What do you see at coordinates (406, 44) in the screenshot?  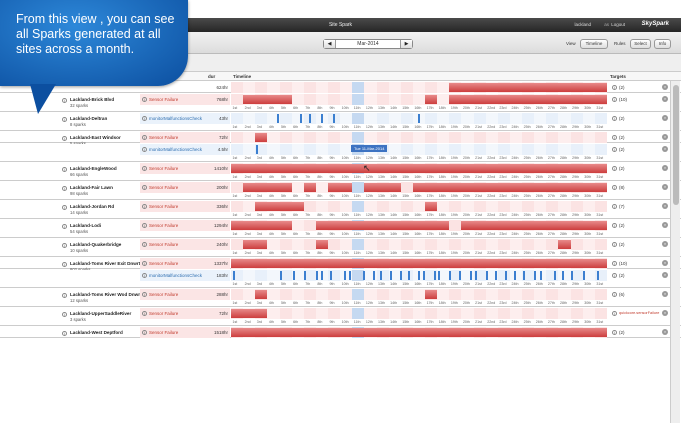 I see `next-month-button: ▶` at bounding box center [406, 44].